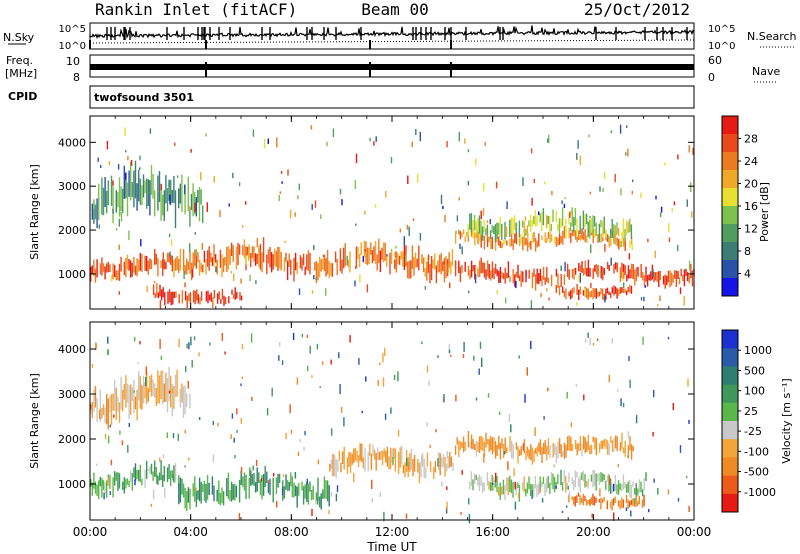 This screenshot has height=554, width=800. Describe the element at coordinates (758, 350) in the screenshot. I see `colorbar-tick-label-0: 1000` at that location.